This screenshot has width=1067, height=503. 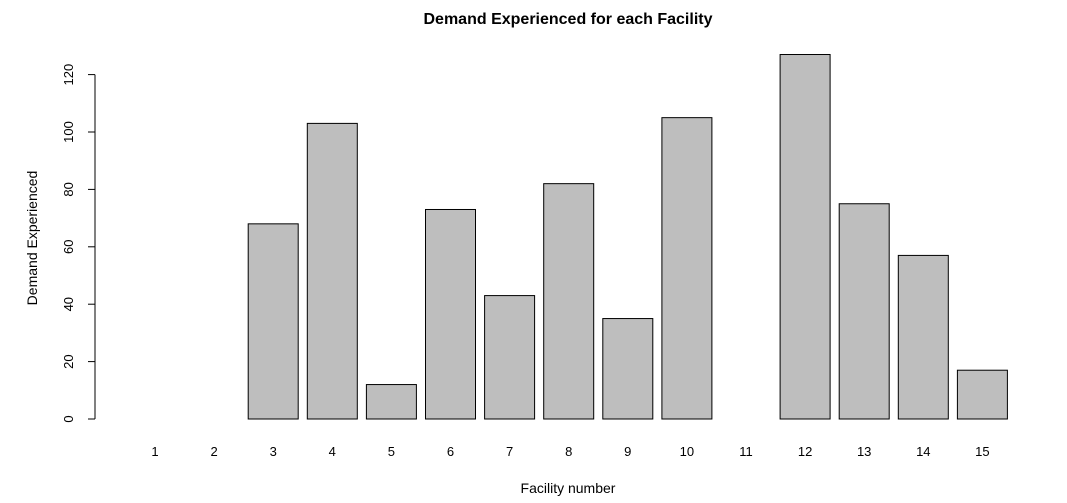 I want to click on x-tick-label: 3, so click(x=273, y=451).